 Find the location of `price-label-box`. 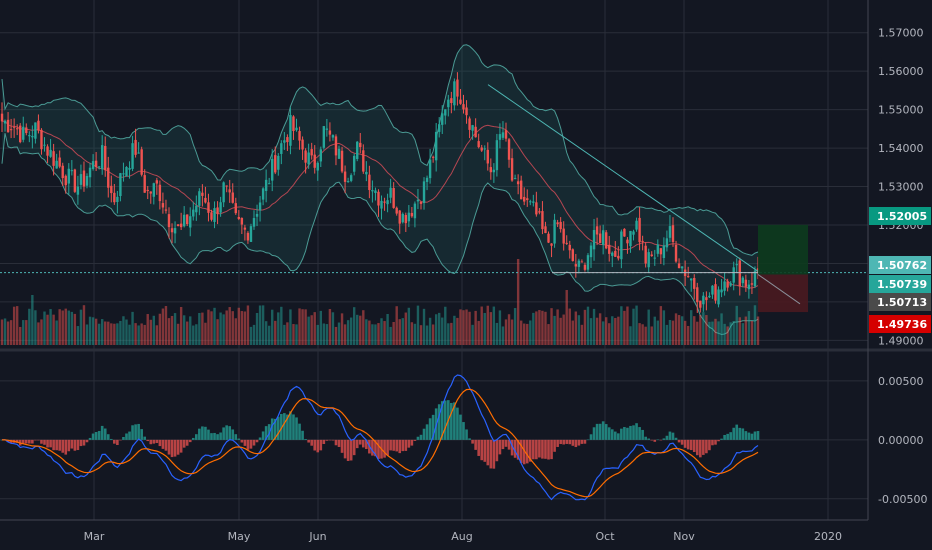

price-label-box is located at coordinates (900, 302).